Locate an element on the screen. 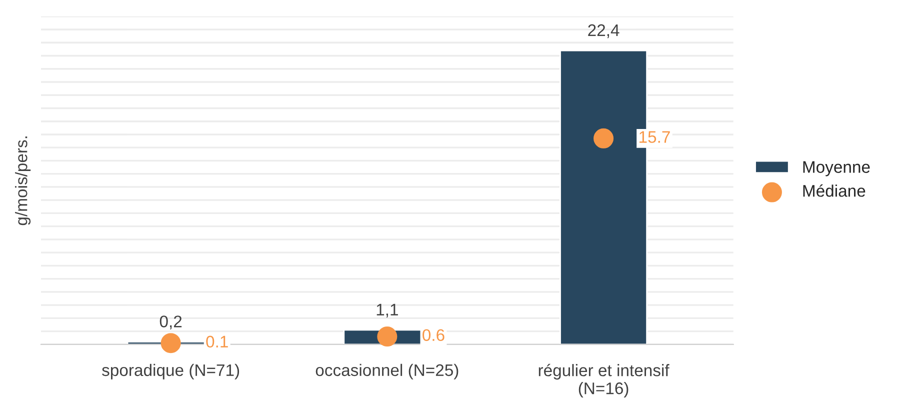 This screenshot has height=410, width=911. data-label: 0,2 is located at coordinates (171, 323).